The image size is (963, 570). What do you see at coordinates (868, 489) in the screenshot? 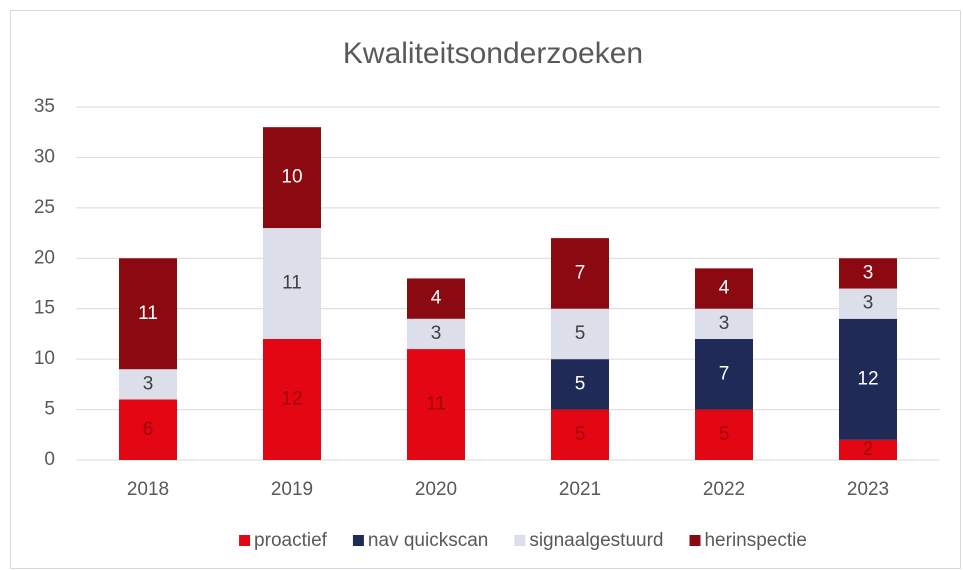
I see `x-tick-label: 2023` at bounding box center [868, 489].